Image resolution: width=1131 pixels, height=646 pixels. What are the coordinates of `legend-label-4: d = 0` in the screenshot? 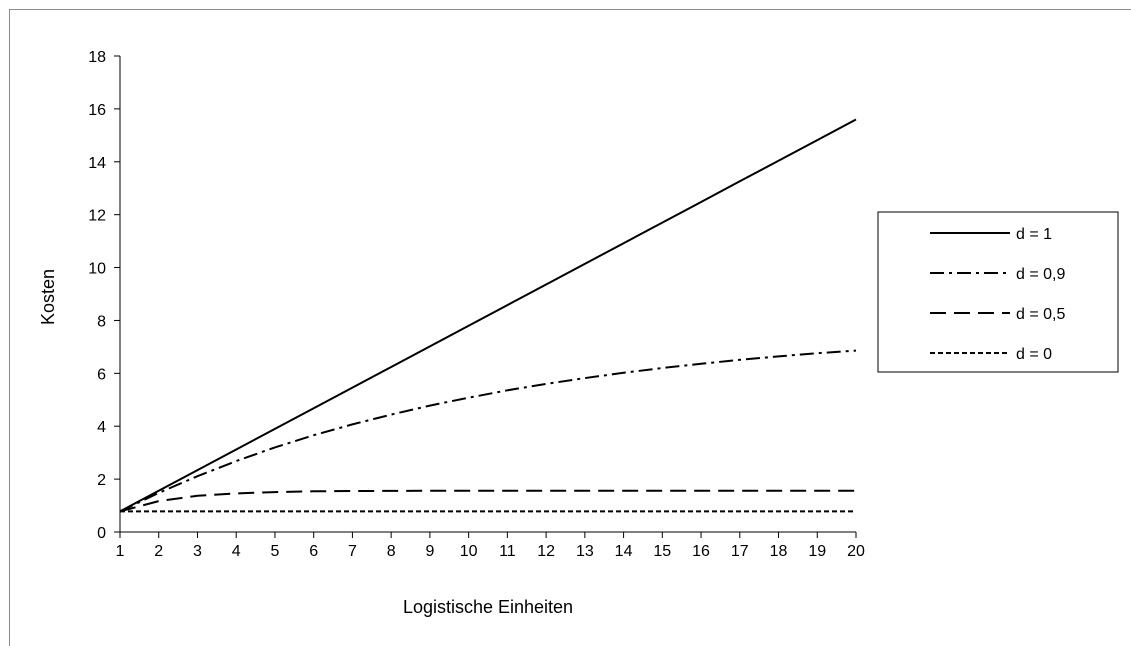 It's located at (1034, 354).